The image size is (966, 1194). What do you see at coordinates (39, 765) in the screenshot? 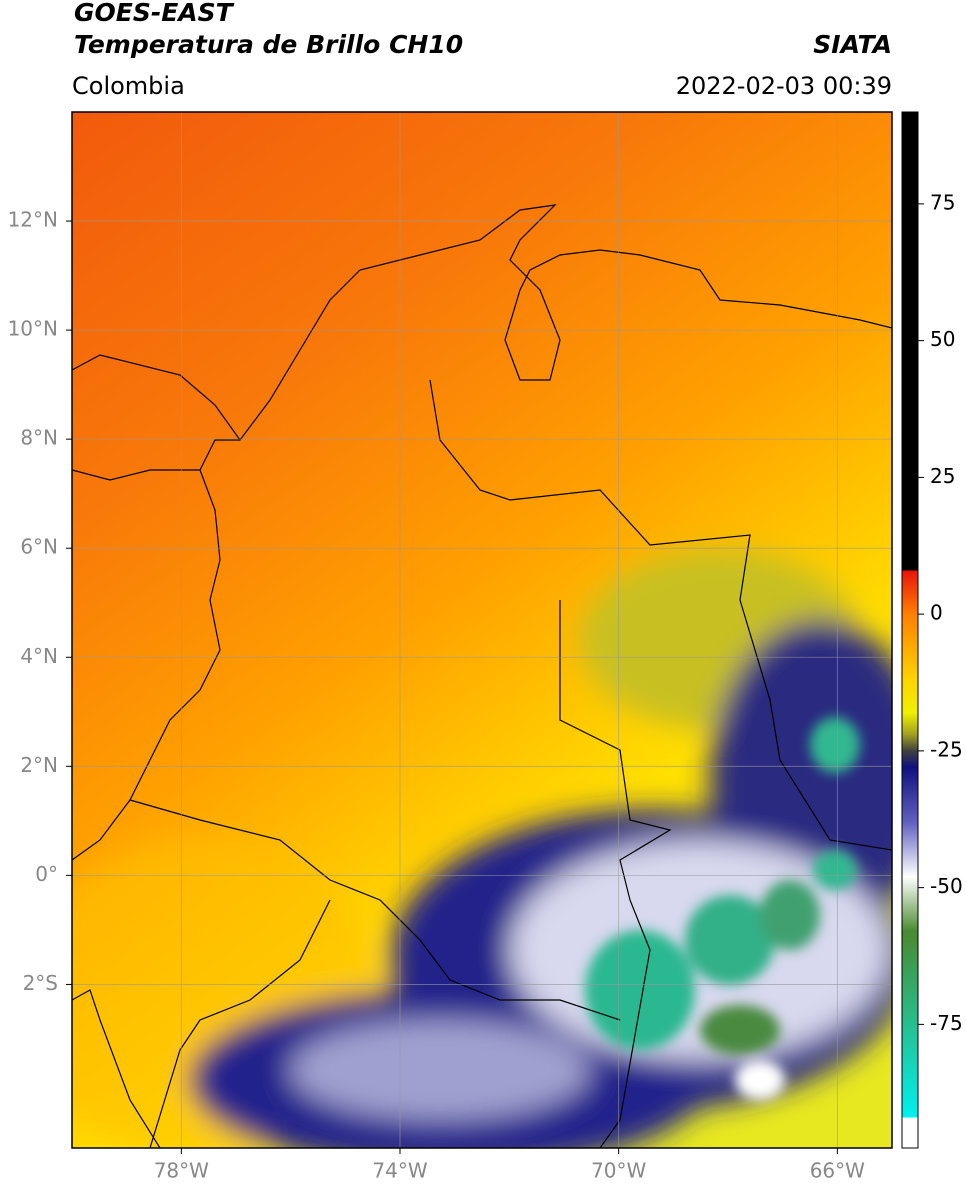
I see `y-tick-label: 2°N` at bounding box center [39, 765].